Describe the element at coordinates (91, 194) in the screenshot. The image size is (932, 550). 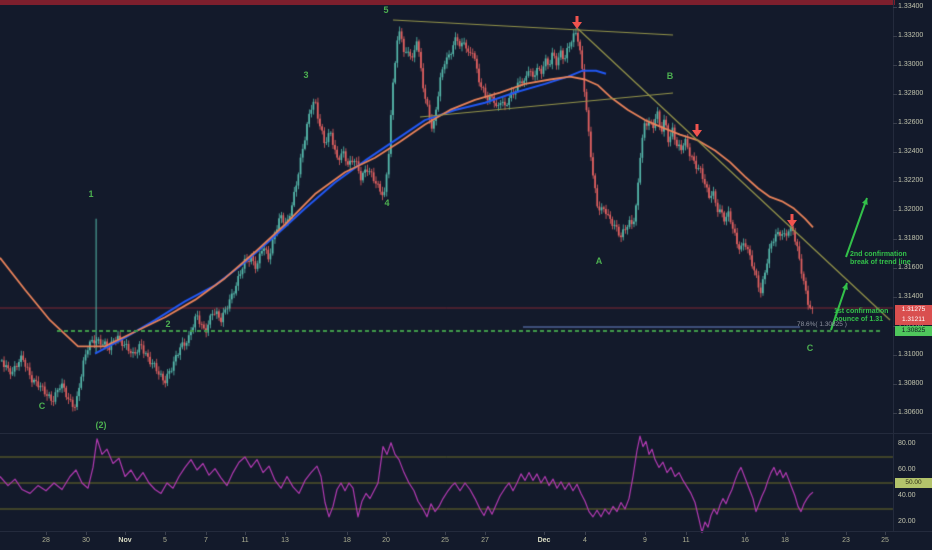
I see `wave-label-1: 1` at that location.